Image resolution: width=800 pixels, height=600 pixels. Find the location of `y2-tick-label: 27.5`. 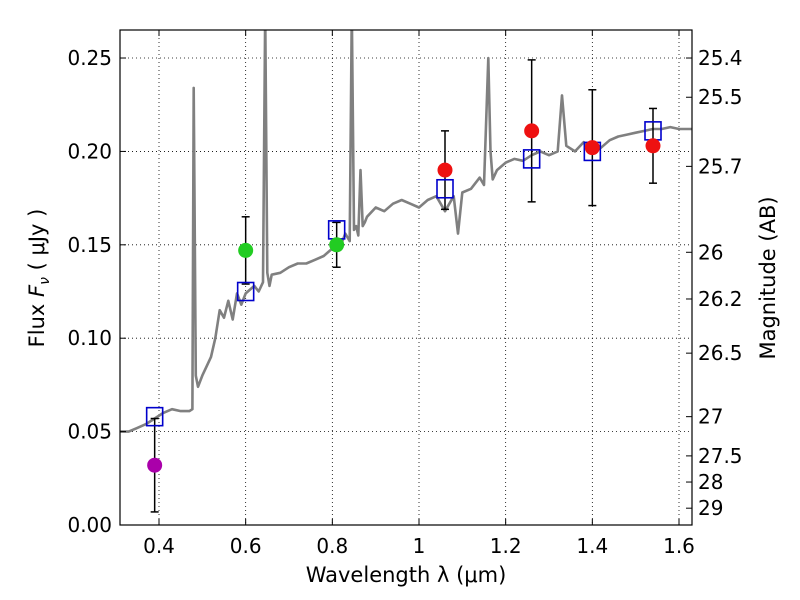

y2-tick-label: 27.5 is located at coordinates (720, 456).